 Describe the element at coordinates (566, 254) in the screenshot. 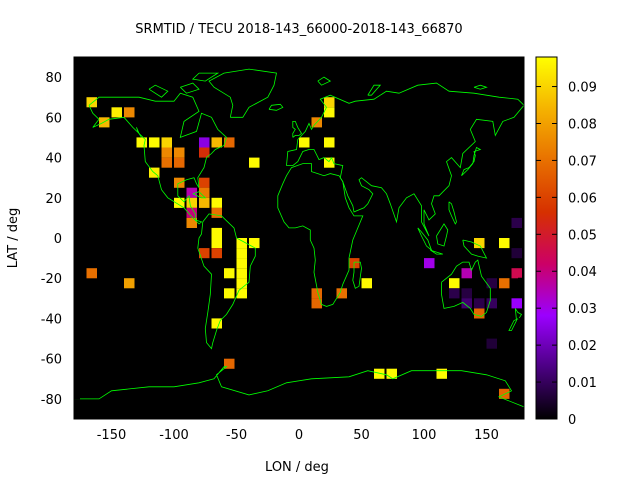

I see `colorbar-ticks: 0 0.01 0.02 0.03 0.04 0.05 0.06 0.07 0.08 0.09` at that location.